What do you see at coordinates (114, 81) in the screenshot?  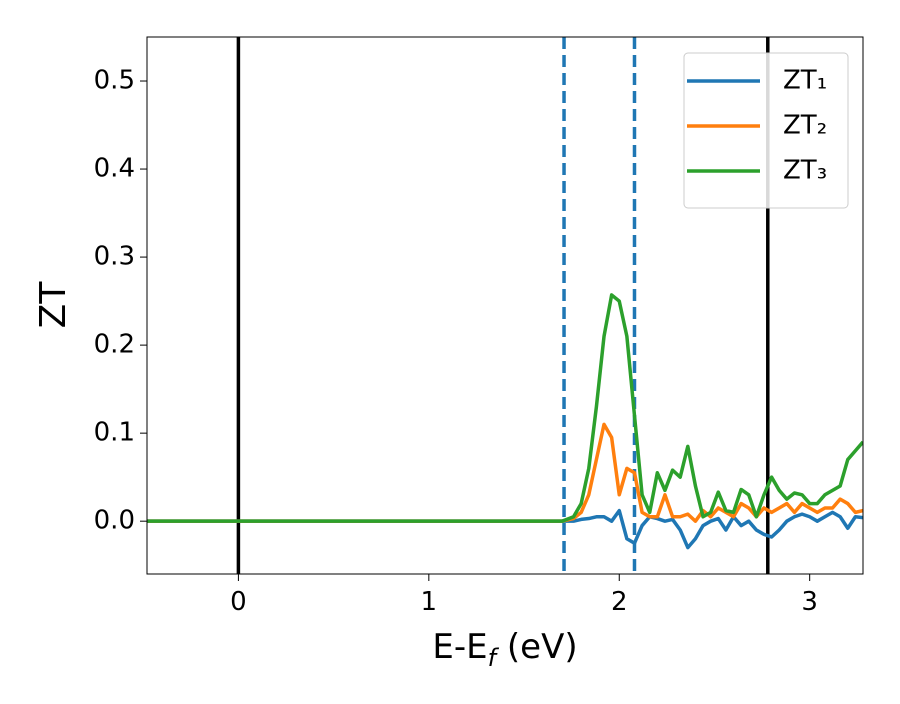 I see `y-tick-label: 0.5` at bounding box center [114, 81].